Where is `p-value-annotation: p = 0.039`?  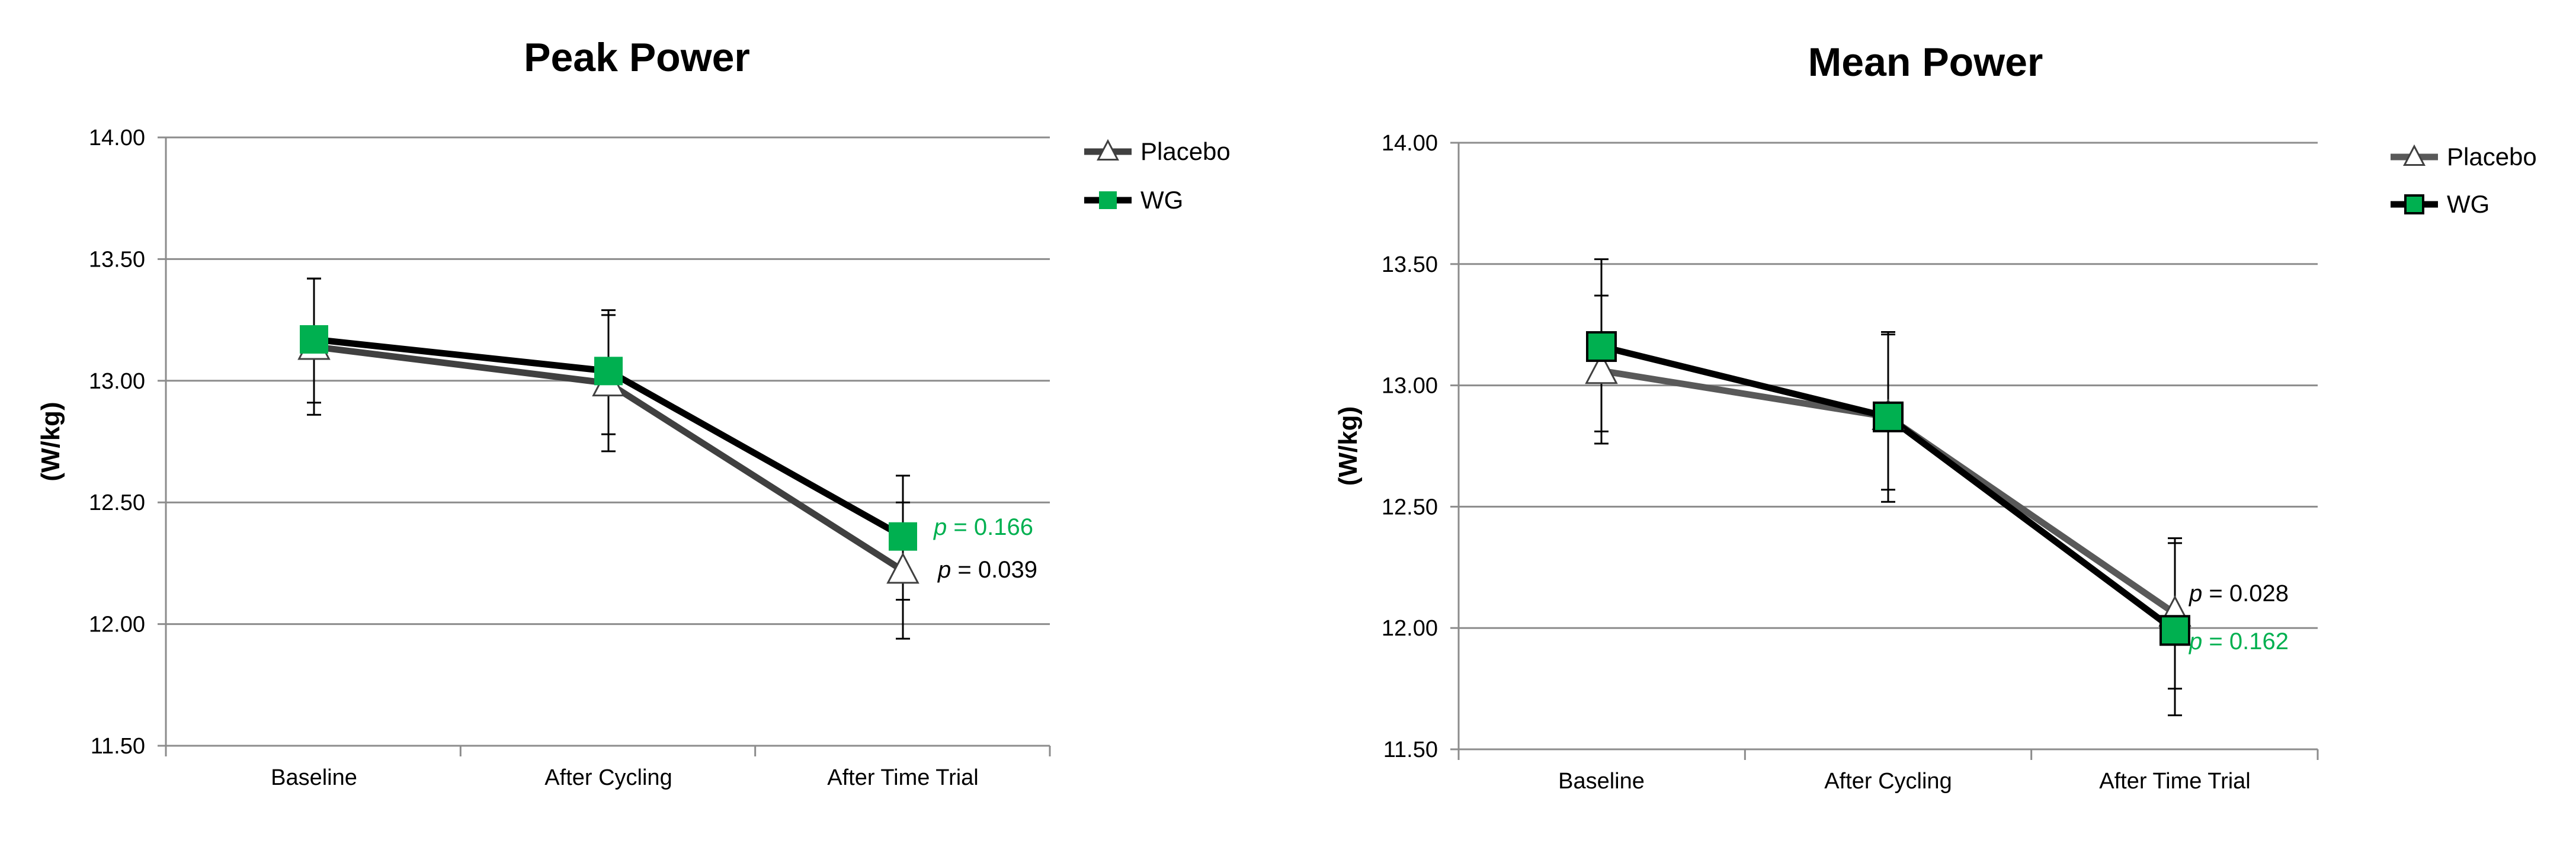
p-value-annotation: p = 0.039 is located at coordinates (987, 570).